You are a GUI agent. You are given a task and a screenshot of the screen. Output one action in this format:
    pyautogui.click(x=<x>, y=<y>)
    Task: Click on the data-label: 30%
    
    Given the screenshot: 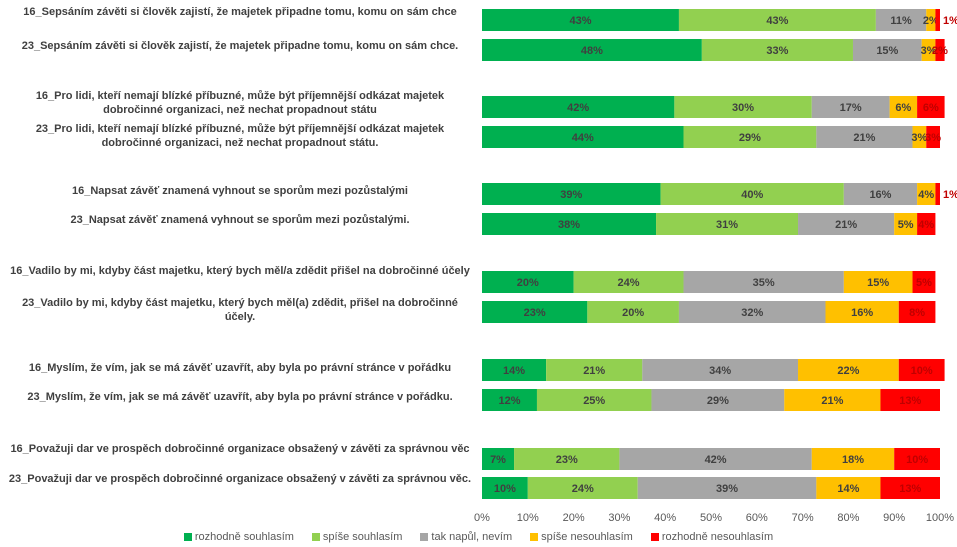 What is the action you would take?
    pyautogui.click(x=743, y=108)
    